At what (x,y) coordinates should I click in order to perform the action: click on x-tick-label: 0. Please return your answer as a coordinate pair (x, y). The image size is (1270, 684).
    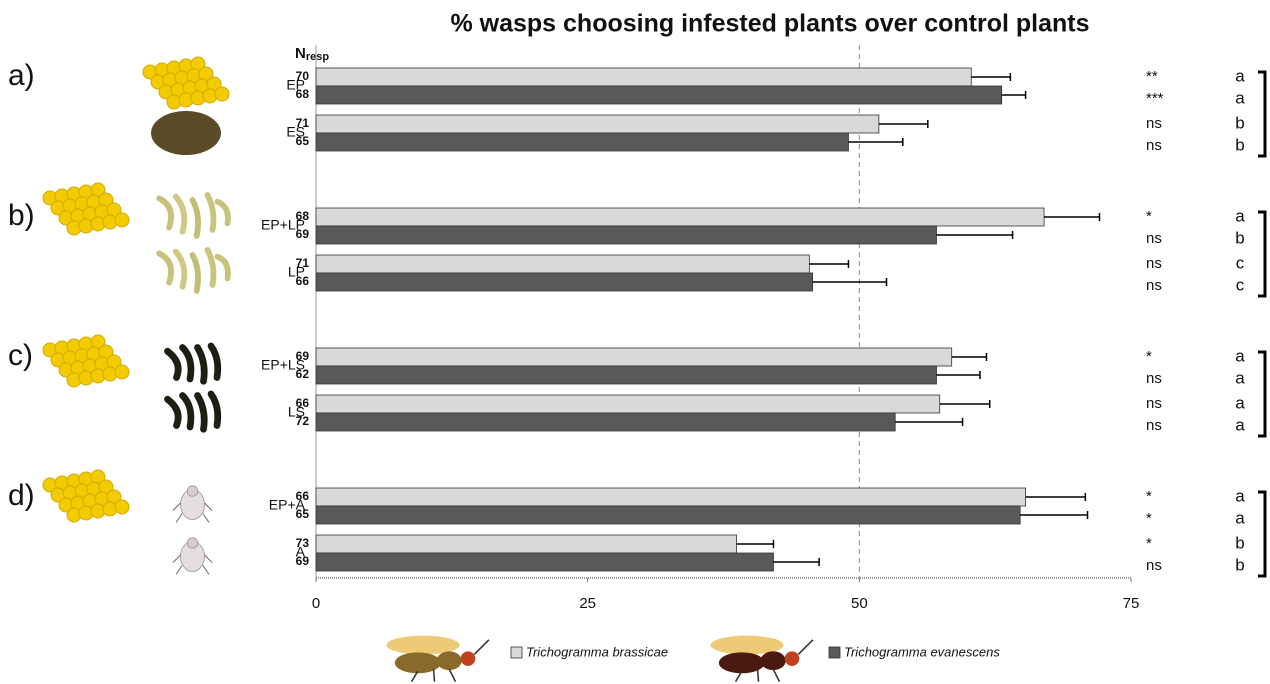
    Looking at the image, I should click on (316, 603).